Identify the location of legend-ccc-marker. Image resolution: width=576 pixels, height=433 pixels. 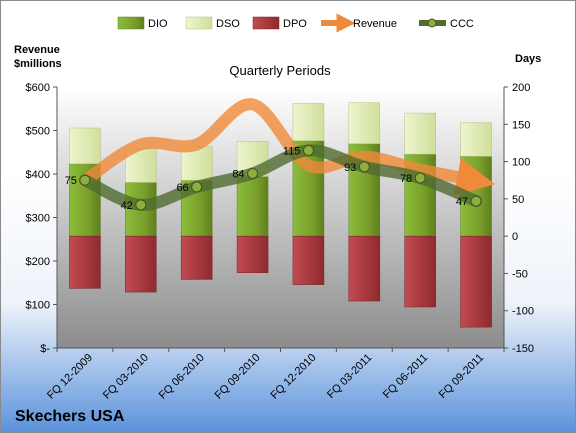
(432, 23).